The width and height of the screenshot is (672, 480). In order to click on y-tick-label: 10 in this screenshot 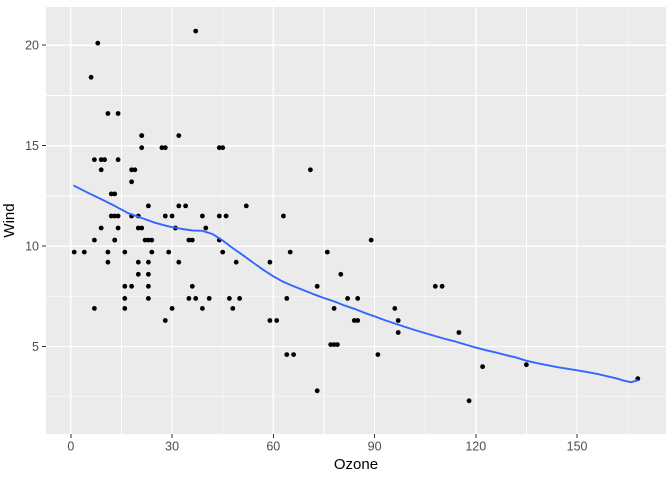, I will do `click(32, 247)`.